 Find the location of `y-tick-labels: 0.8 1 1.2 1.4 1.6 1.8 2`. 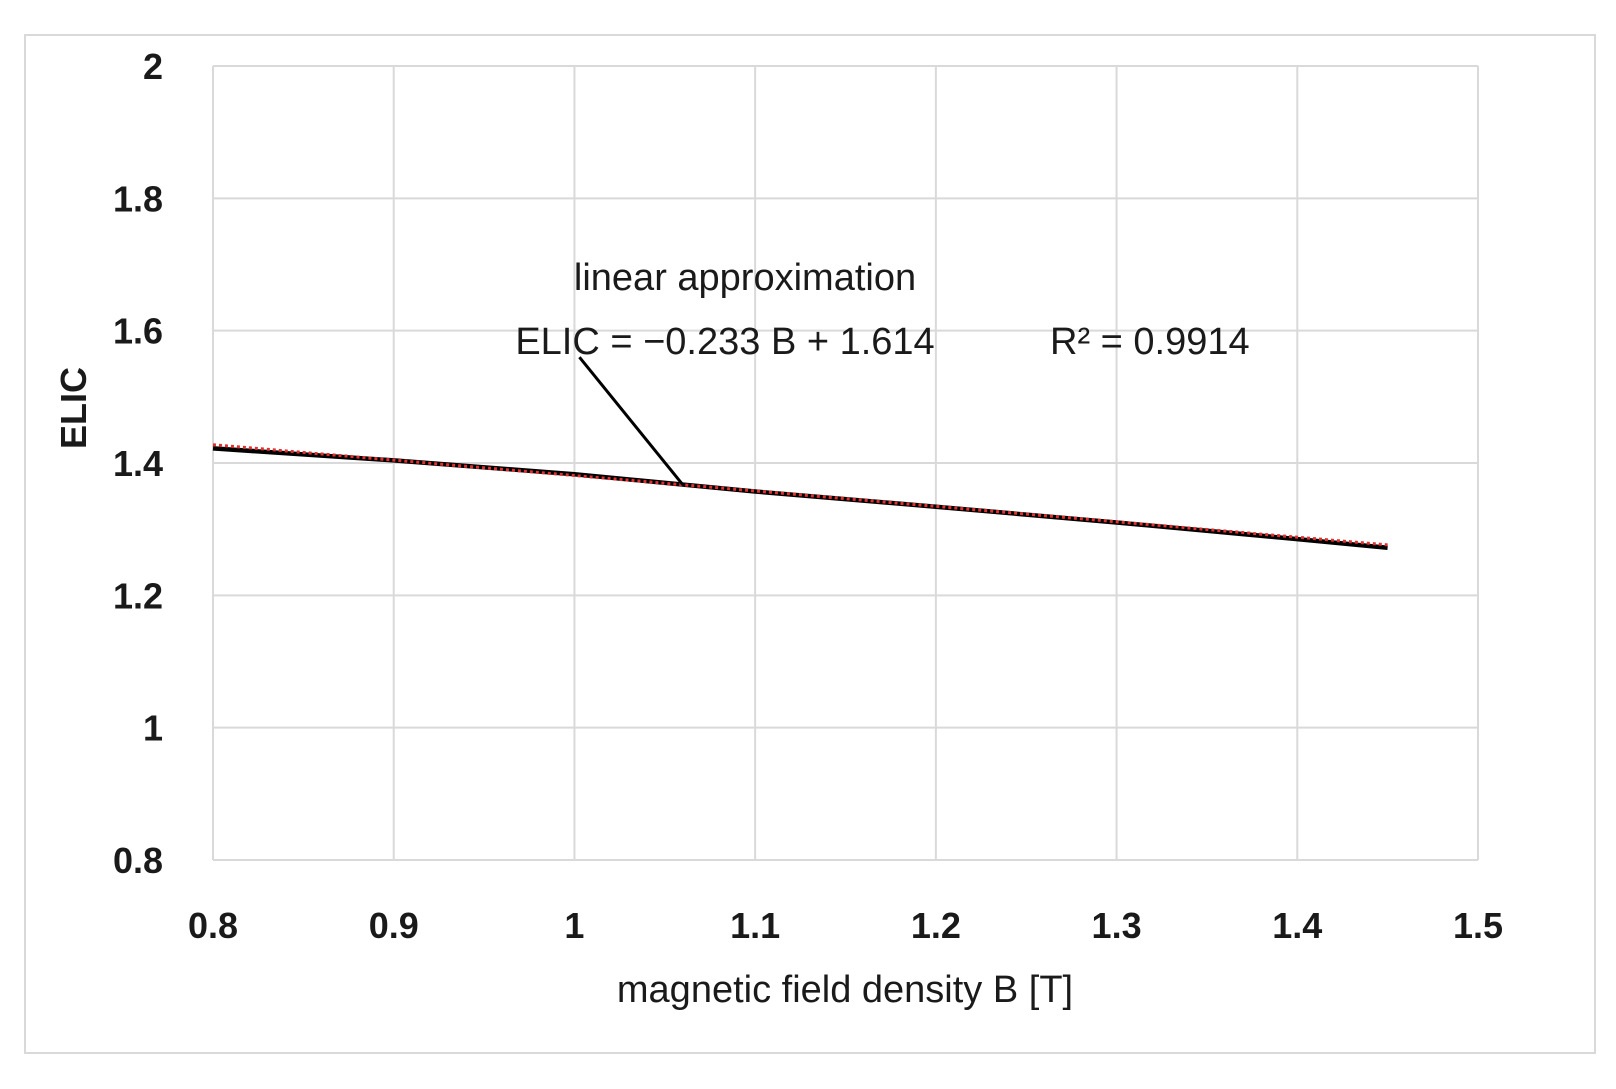

y-tick-labels: 0.8 1 1.2 1.4 1.6 1.8 2 is located at coordinates (138, 463).